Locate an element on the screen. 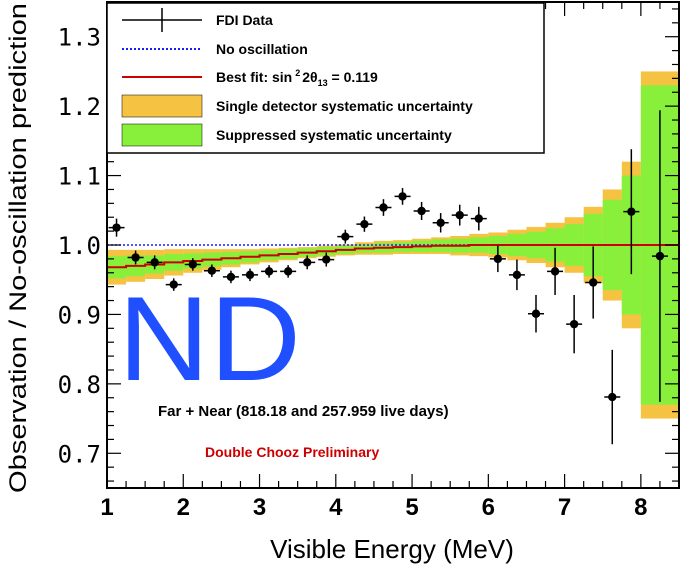 This screenshot has height=569, width=693. y-tick-label: 0.8 is located at coordinates (79, 385).